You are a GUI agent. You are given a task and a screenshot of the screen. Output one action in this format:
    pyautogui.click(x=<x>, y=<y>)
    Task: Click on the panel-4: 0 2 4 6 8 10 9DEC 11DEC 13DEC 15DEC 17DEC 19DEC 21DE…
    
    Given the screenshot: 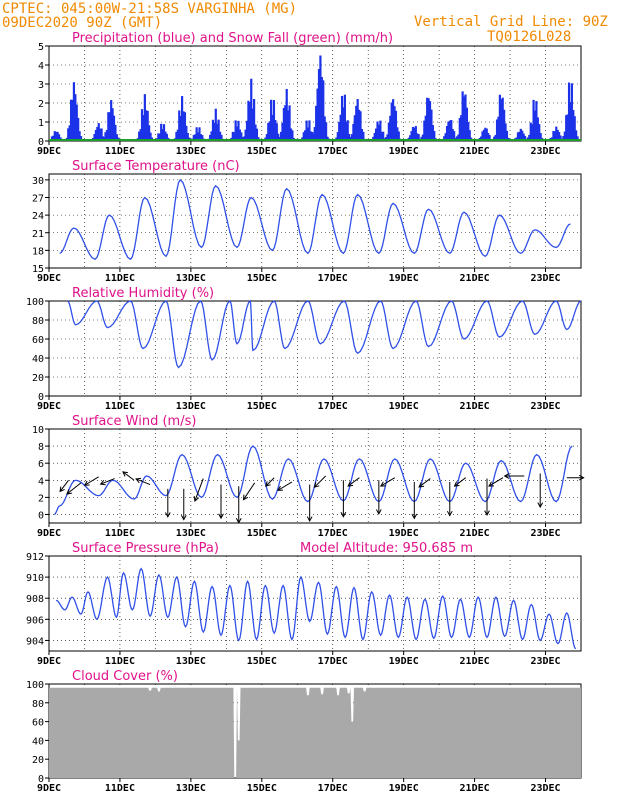 What is the action you would take?
    pyautogui.click(x=308, y=476)
    